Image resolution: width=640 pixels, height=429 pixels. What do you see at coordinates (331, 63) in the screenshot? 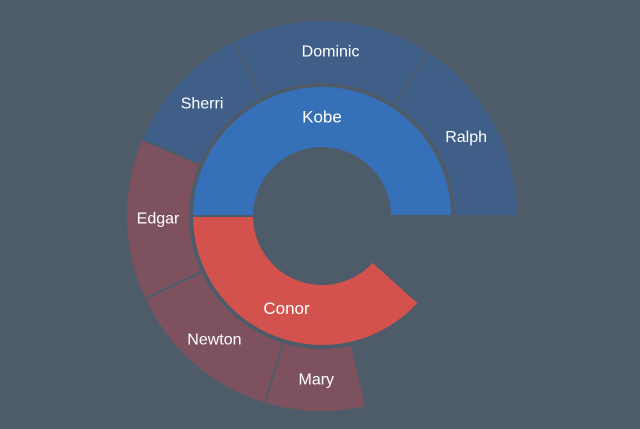
I see `outer-segment-dominic: Dominic` at bounding box center [331, 63].